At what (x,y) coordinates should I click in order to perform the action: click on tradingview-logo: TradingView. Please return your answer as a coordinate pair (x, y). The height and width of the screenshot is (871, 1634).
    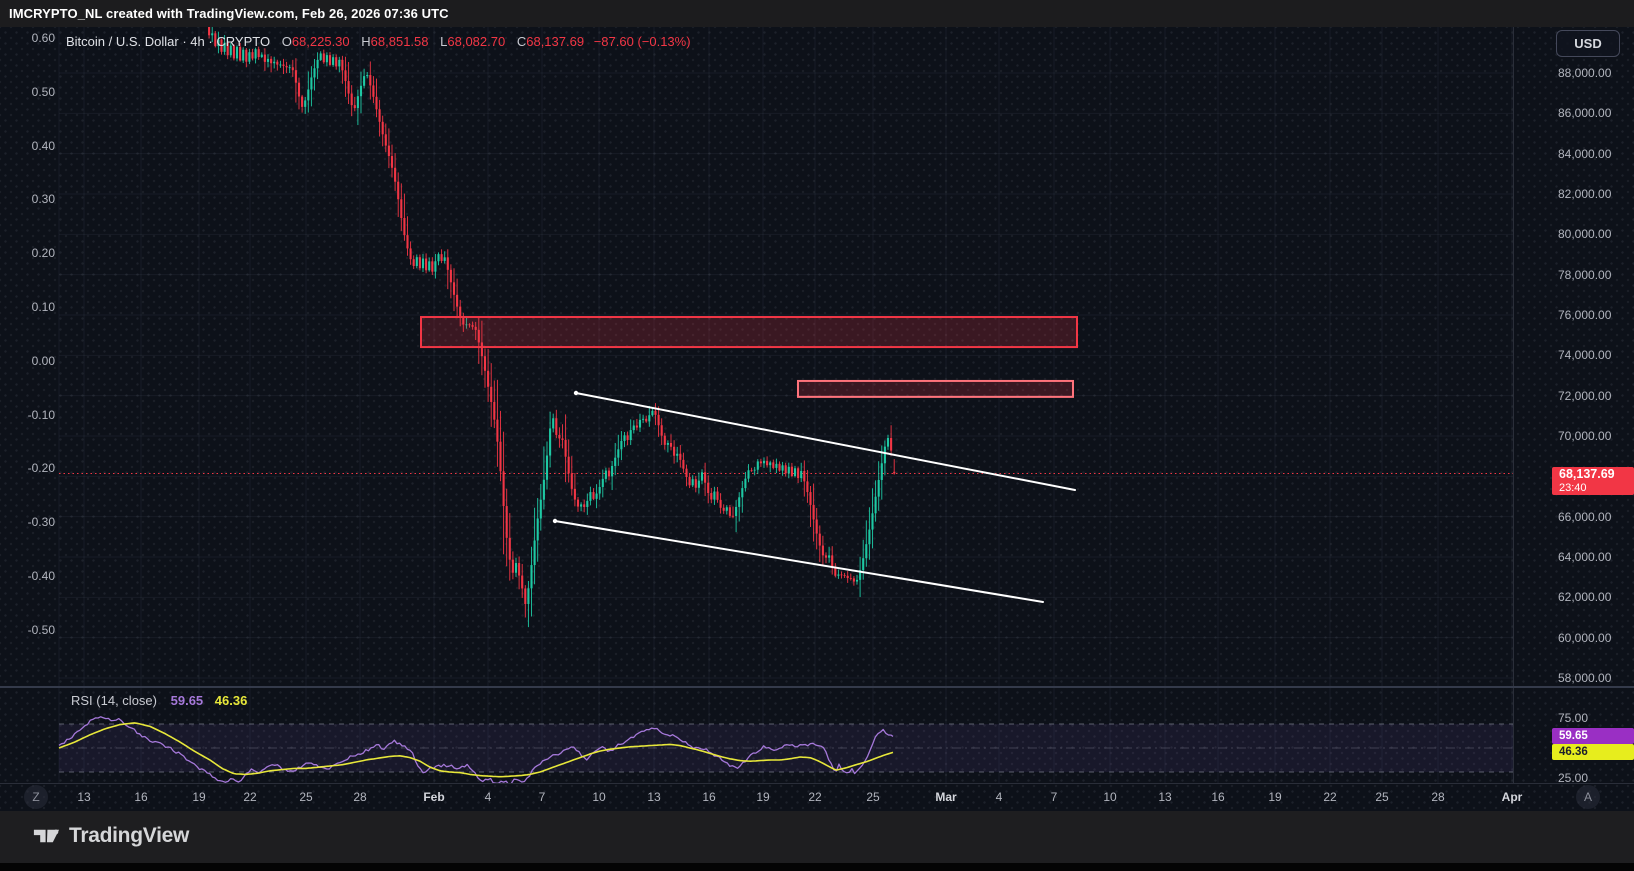
    Looking at the image, I should click on (111, 836).